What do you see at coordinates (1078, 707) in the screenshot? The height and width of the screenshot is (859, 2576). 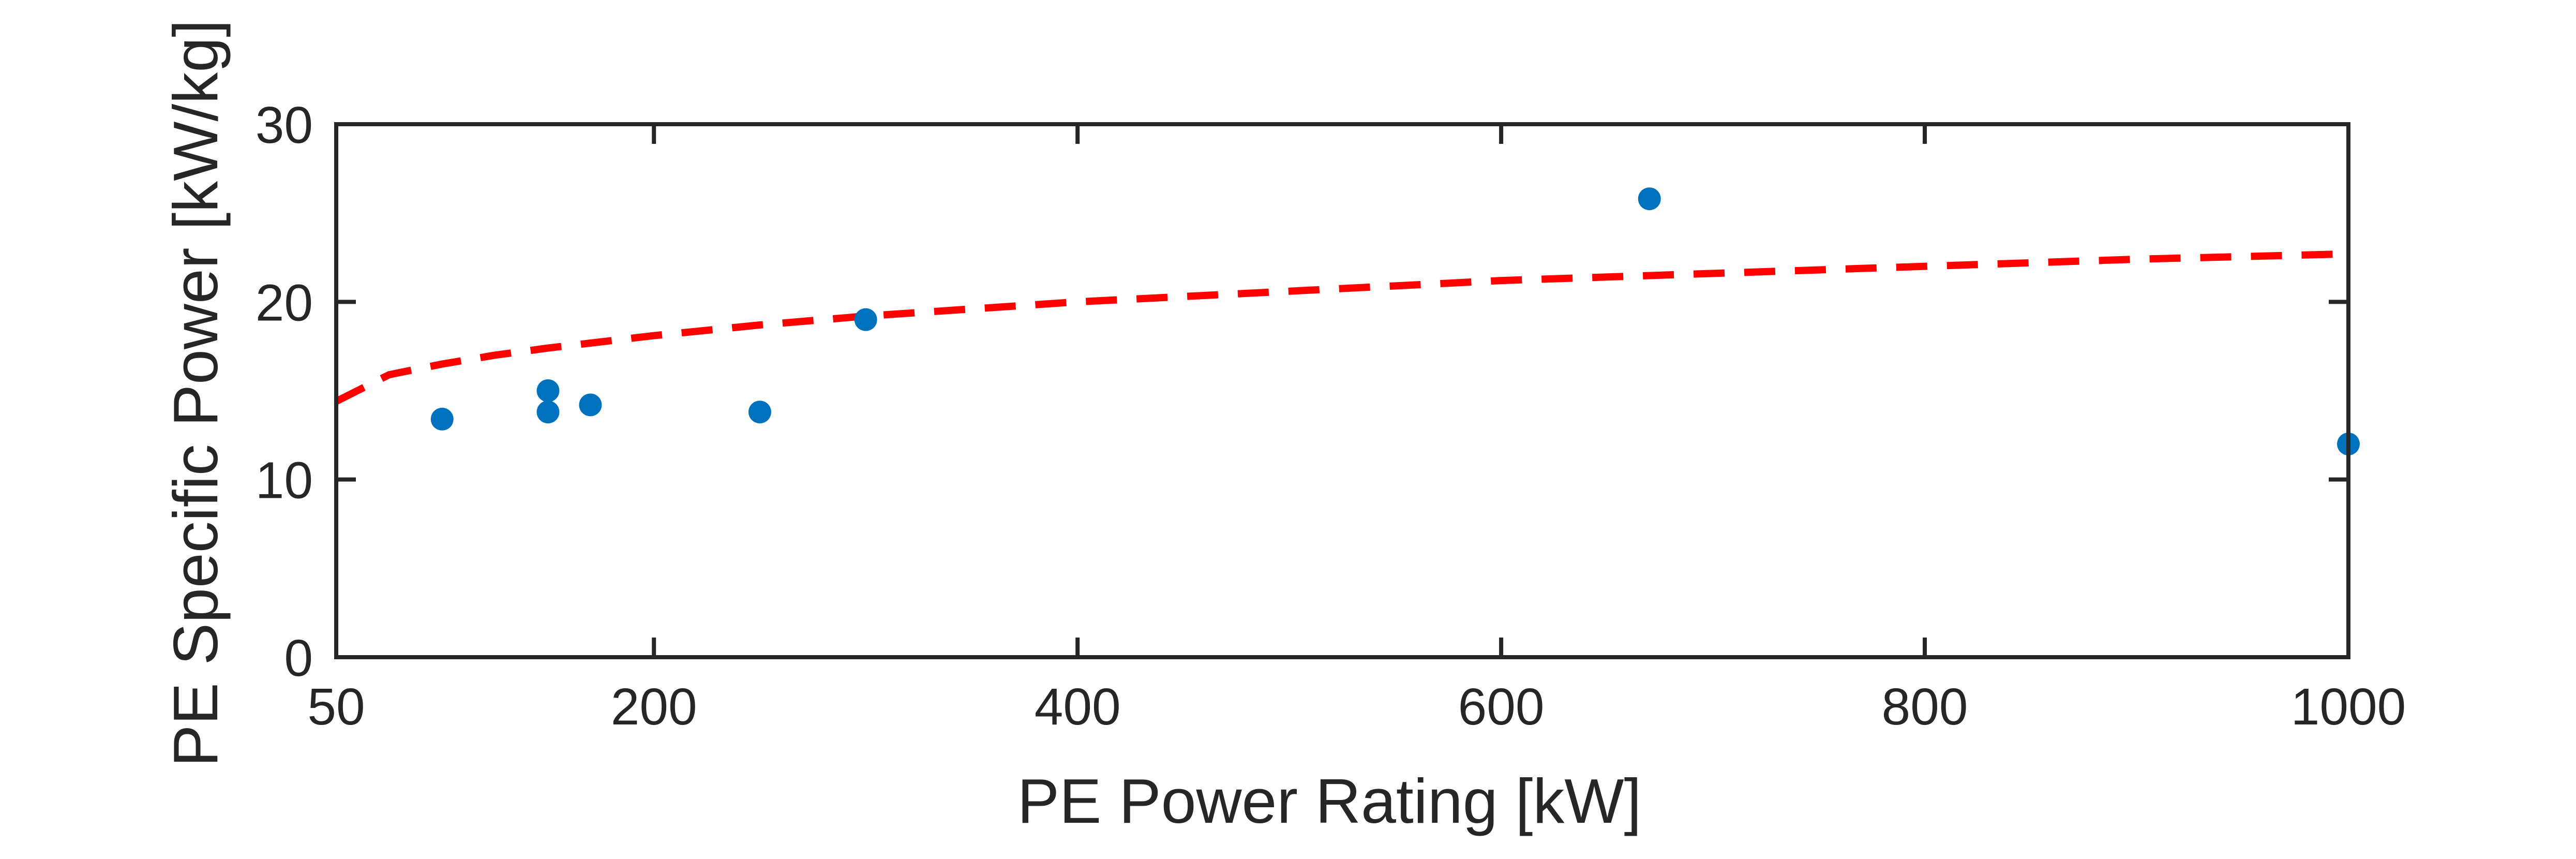 I see `x-tick-label: 400` at bounding box center [1078, 707].